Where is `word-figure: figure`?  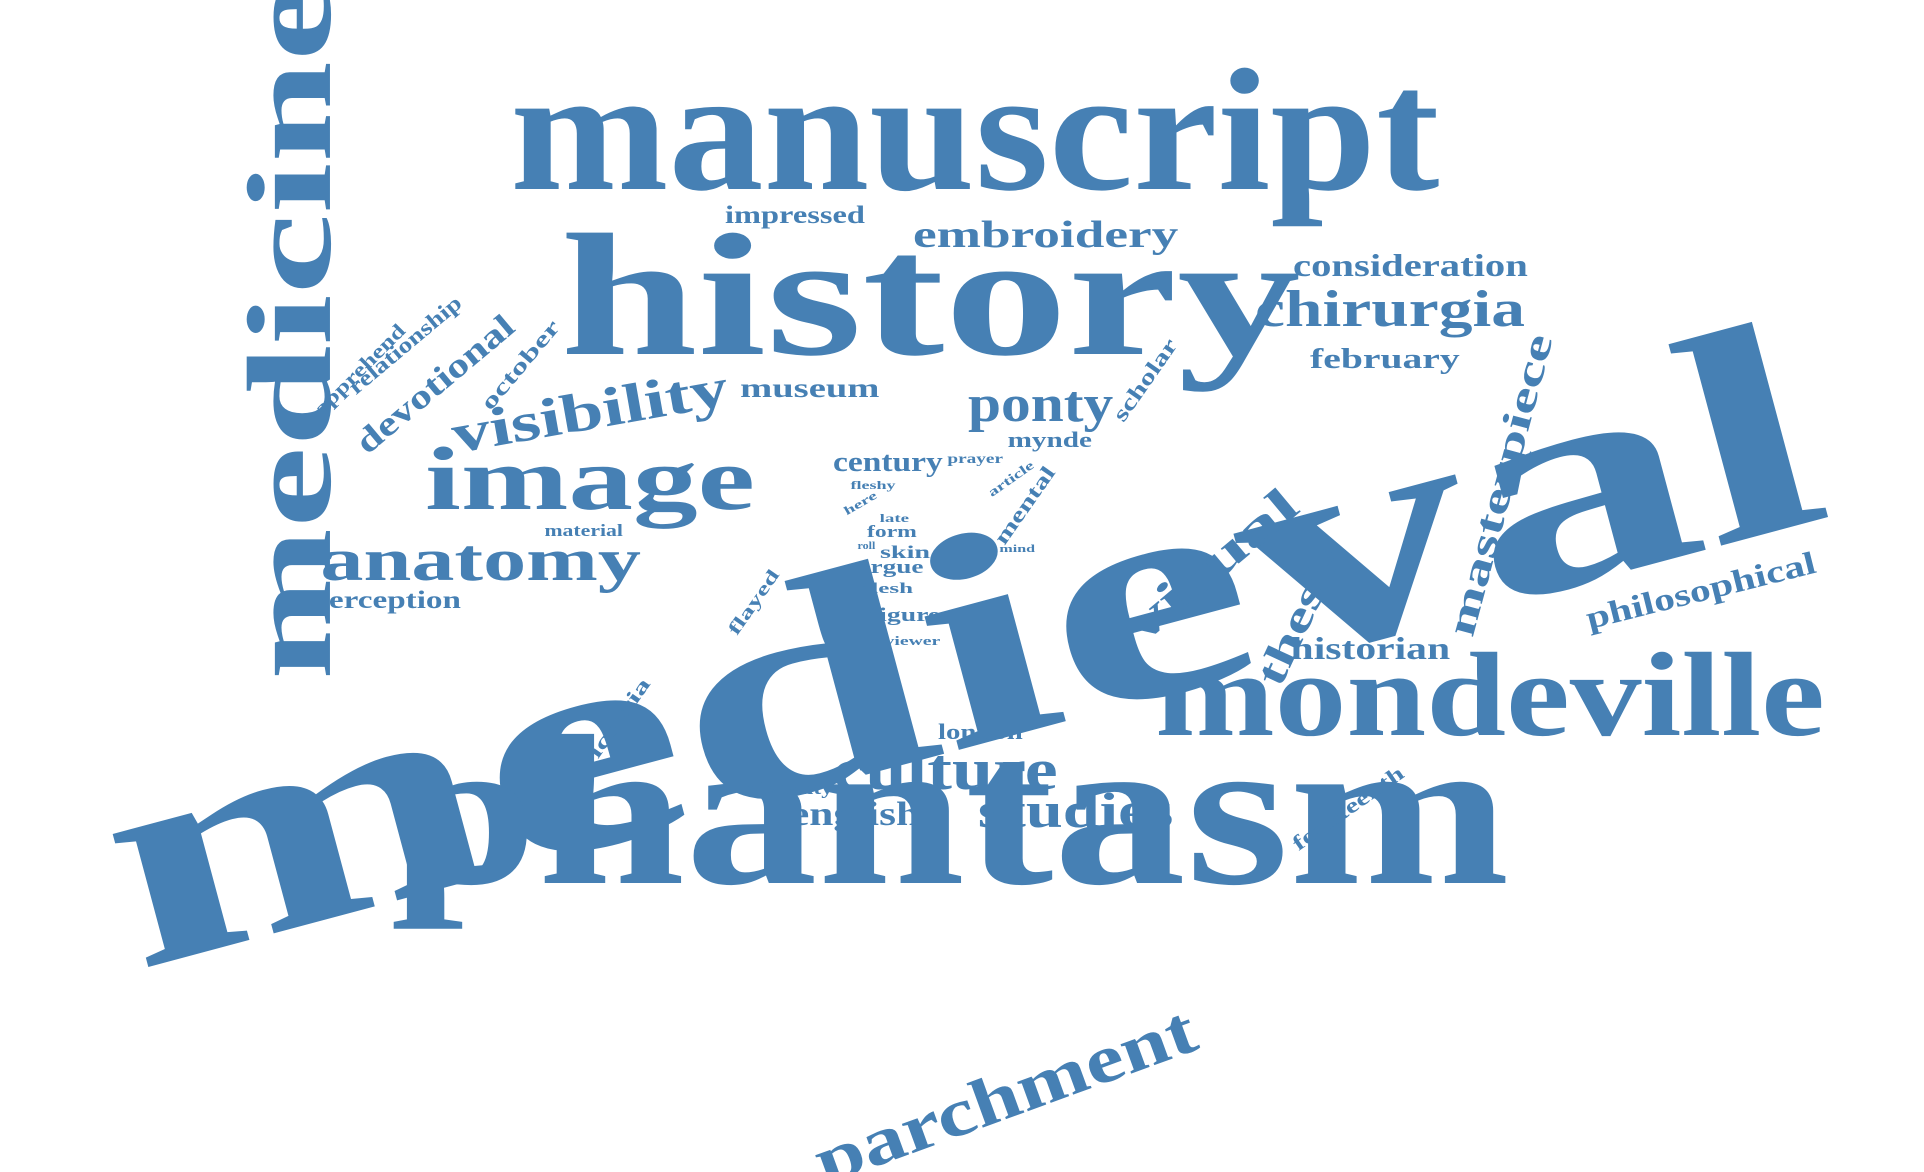
word-figure: figure is located at coordinates (905, 615).